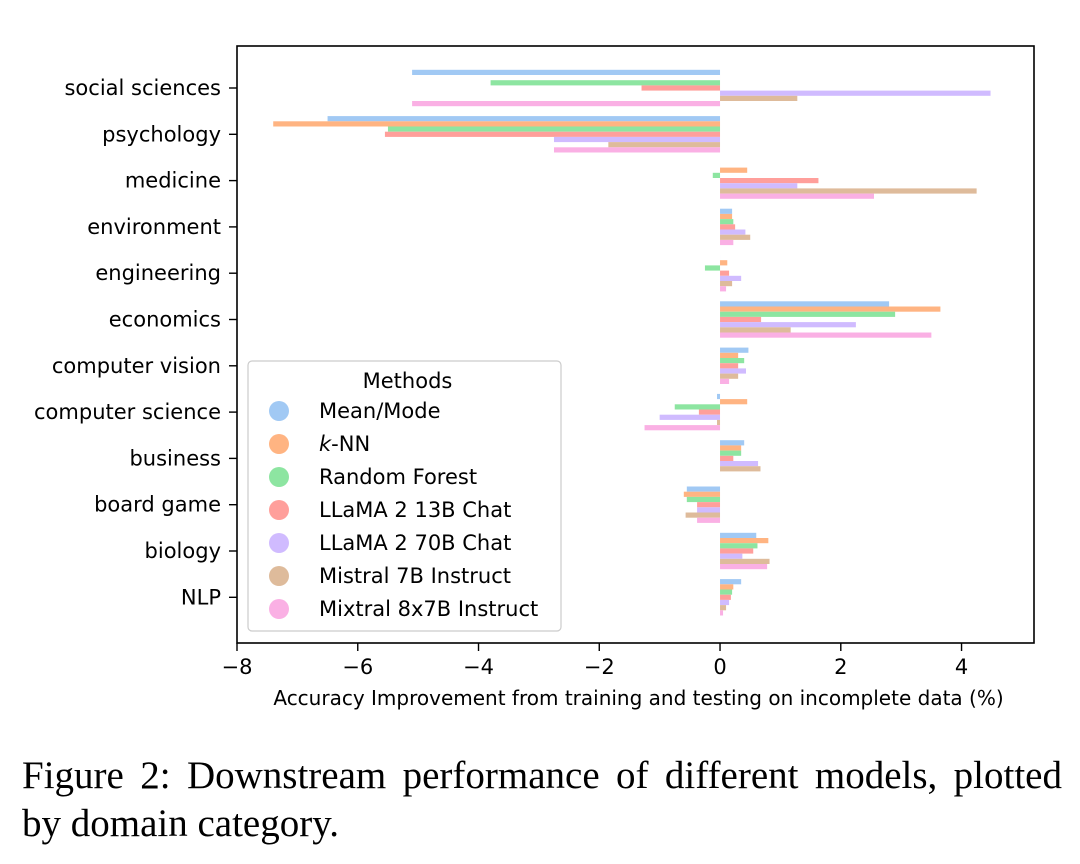  What do you see at coordinates (127, 412) in the screenshot?
I see `y-tick-label: computer science` at bounding box center [127, 412].